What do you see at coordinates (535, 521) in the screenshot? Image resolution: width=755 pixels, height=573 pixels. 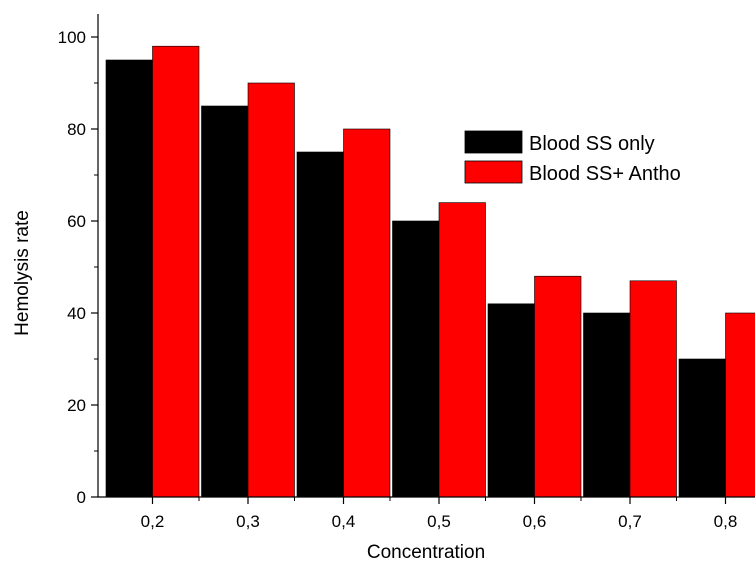 I see `x-tick-label: 0,6` at bounding box center [535, 521].